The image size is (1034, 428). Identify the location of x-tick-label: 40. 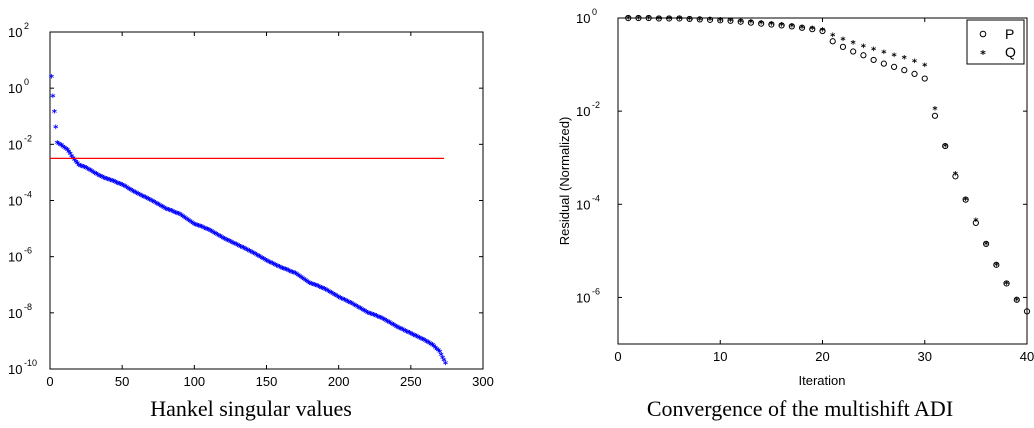
(1027, 356).